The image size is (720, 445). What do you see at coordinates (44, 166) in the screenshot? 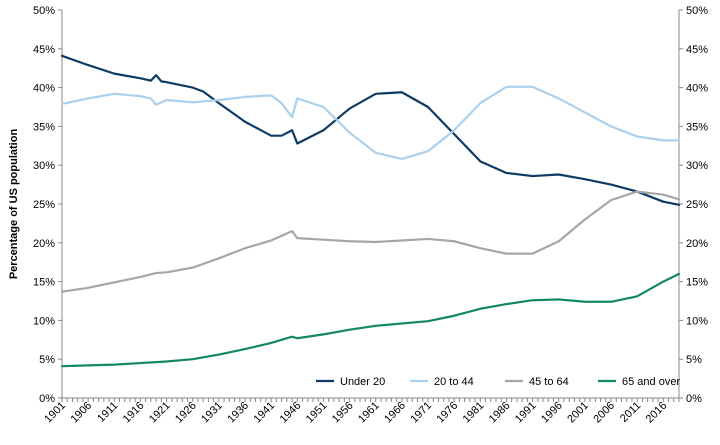
I see `y-tick-label: 30%` at bounding box center [44, 166].